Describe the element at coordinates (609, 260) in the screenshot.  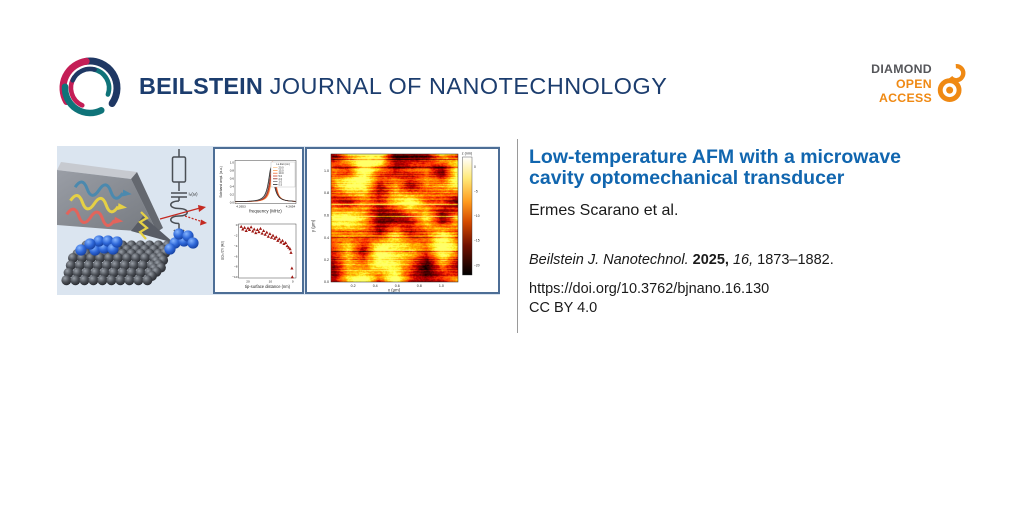
I see `citation-journal: Beilstein J. Nanotechnol.` at that location.